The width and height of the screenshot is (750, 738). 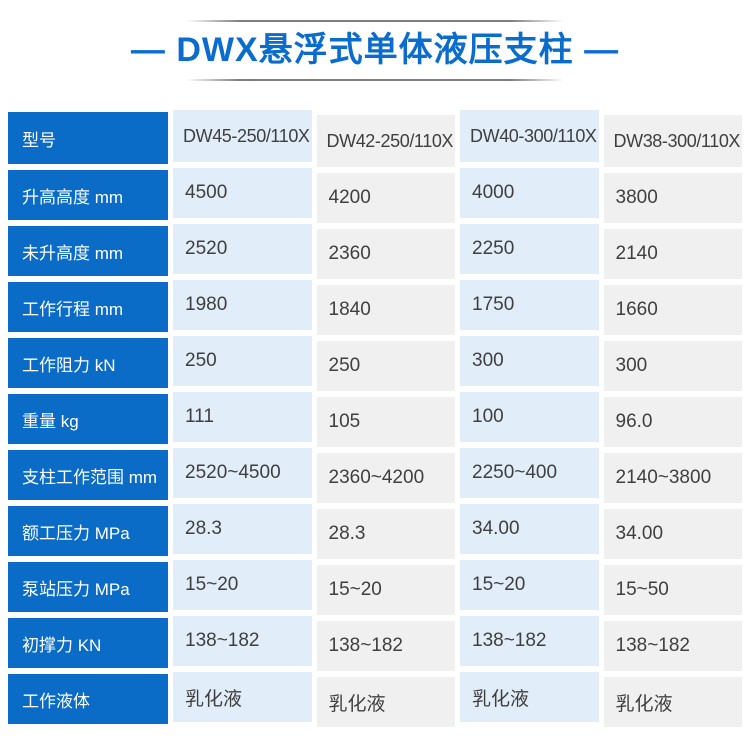 I want to click on title-block: — DWX悬浮式单体液压支柱 —, so click(x=375, y=40).